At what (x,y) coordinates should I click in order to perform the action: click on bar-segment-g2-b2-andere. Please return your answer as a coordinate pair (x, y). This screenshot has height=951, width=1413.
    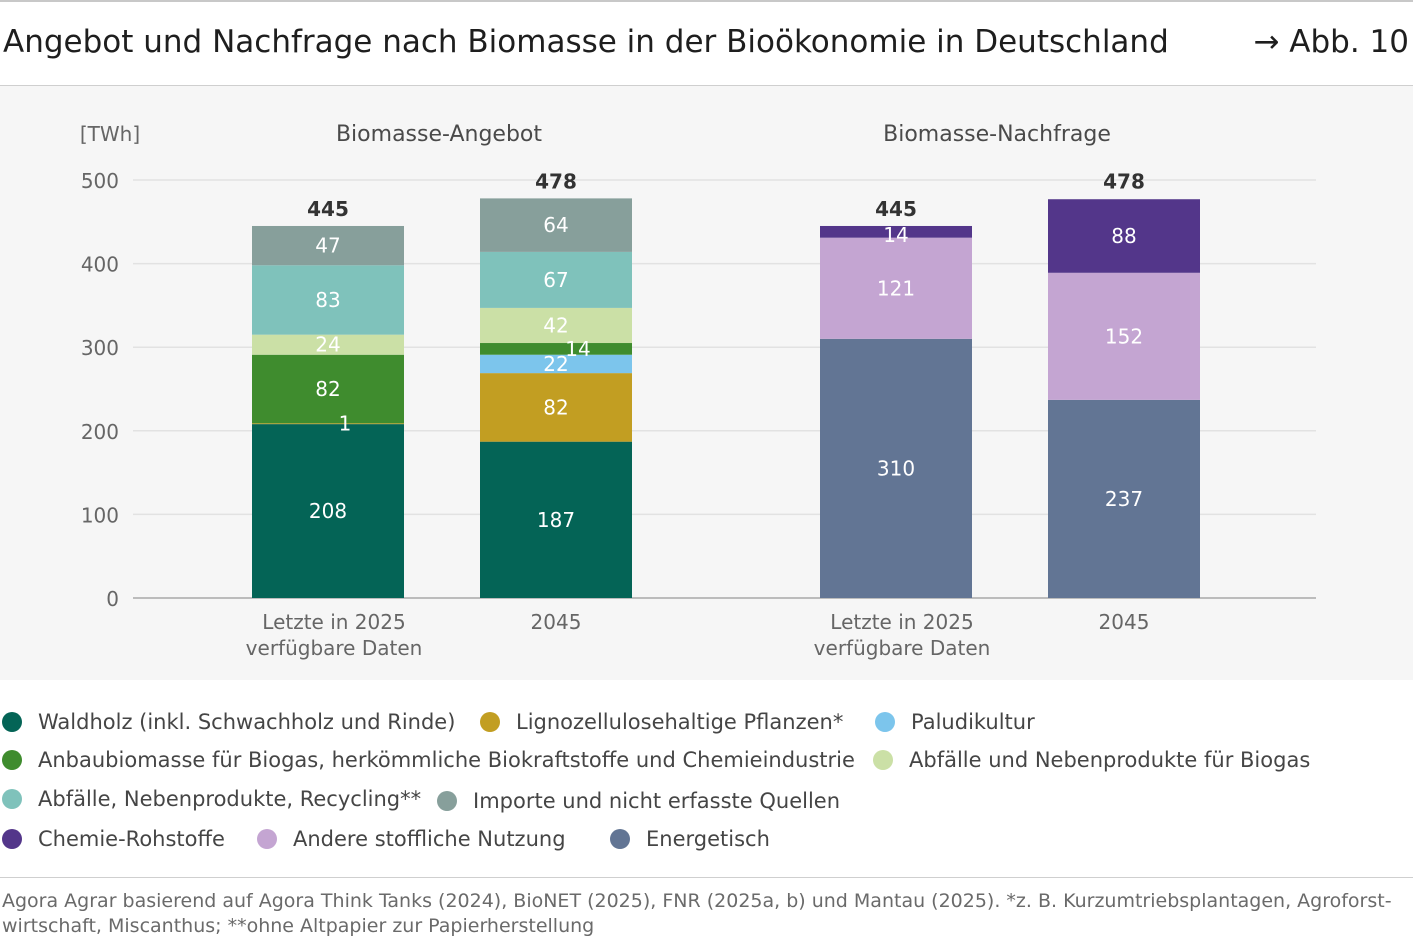
    Looking at the image, I should click on (1124, 336).